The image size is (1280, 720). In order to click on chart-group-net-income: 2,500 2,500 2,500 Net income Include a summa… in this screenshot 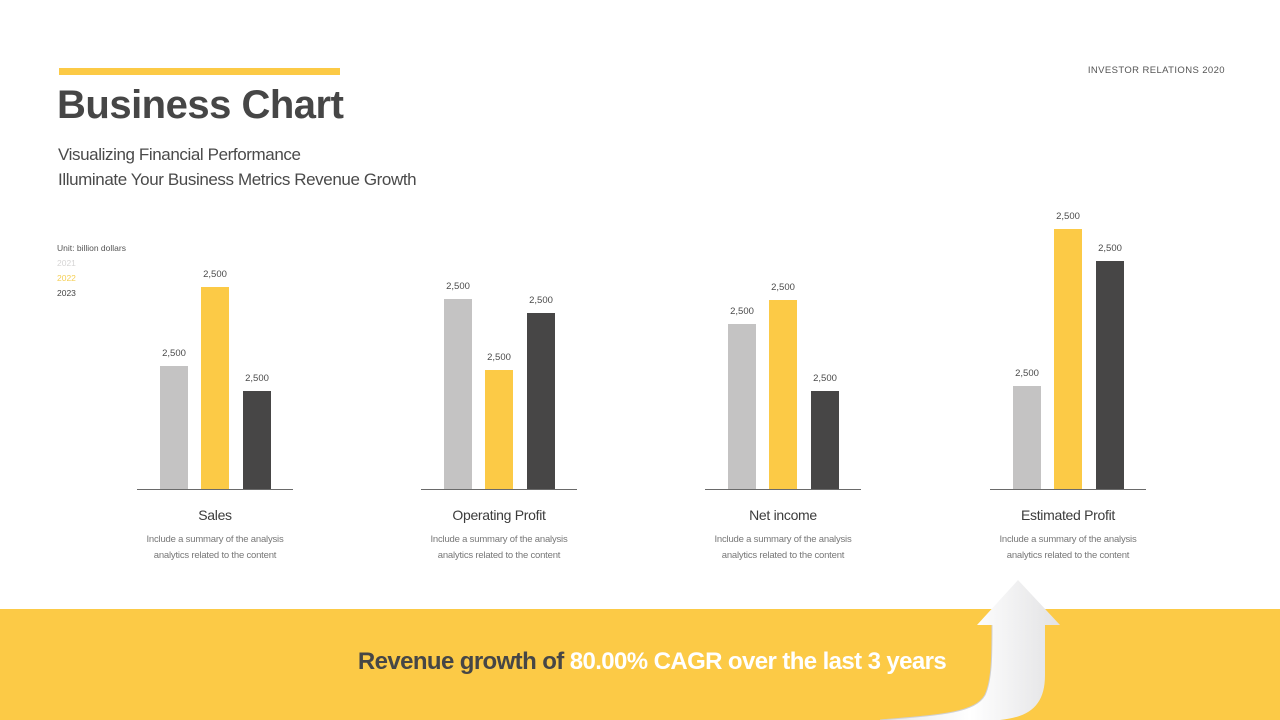, I will do `click(783, 290)`.